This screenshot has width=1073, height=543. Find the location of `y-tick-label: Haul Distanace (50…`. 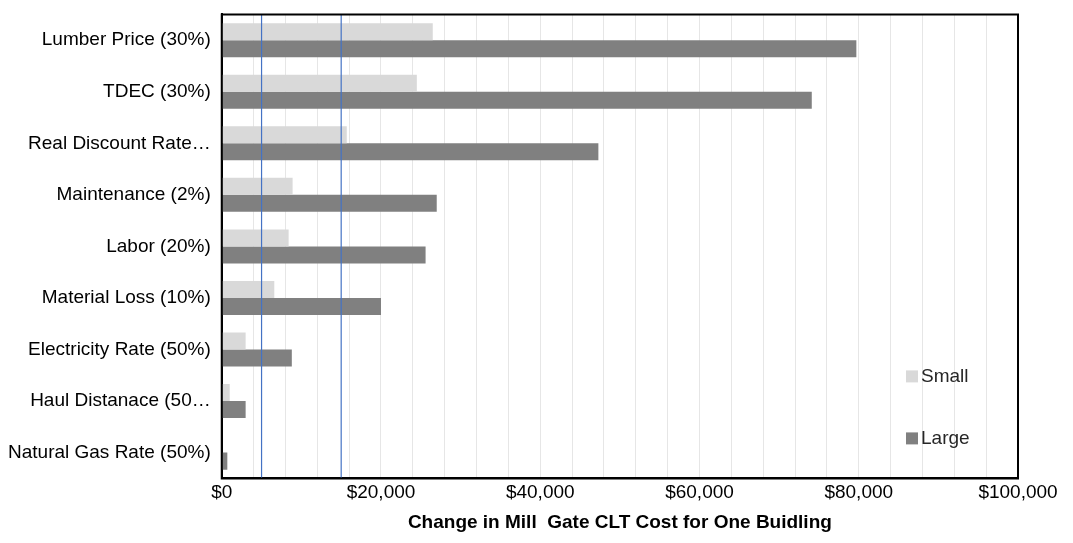

y-tick-label: Haul Distanace (50… is located at coordinates (120, 400).